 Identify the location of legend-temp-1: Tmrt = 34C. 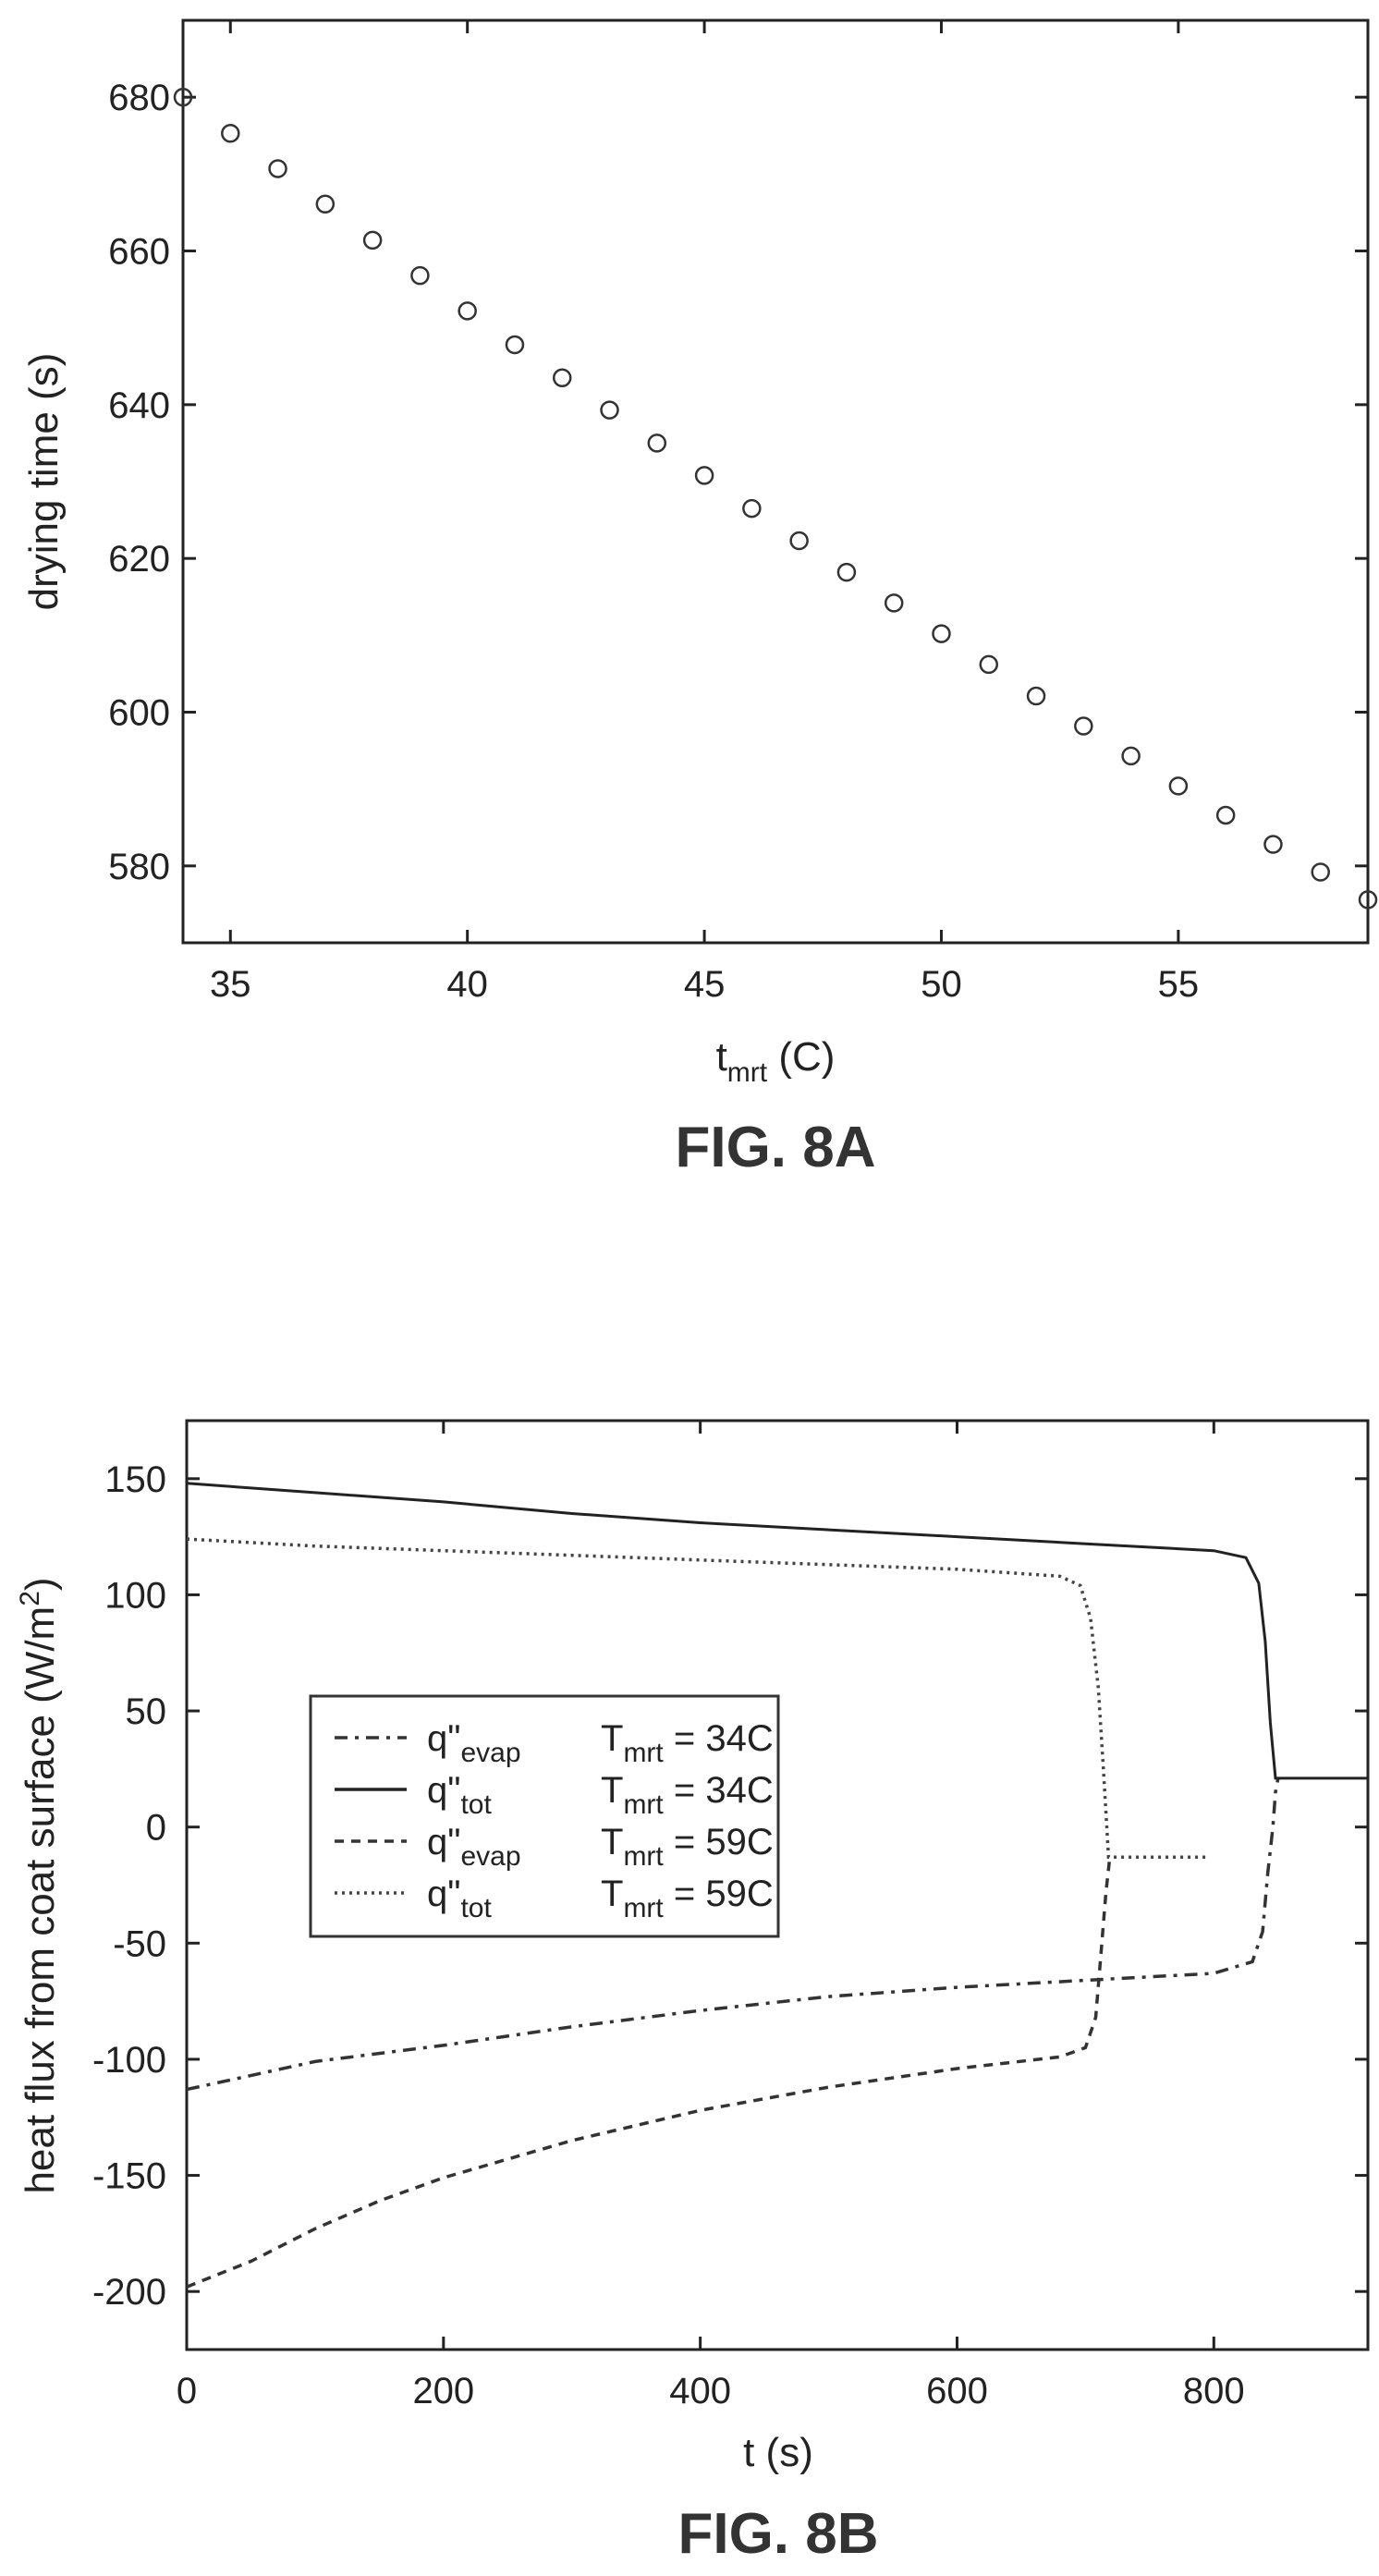
(687, 1743).